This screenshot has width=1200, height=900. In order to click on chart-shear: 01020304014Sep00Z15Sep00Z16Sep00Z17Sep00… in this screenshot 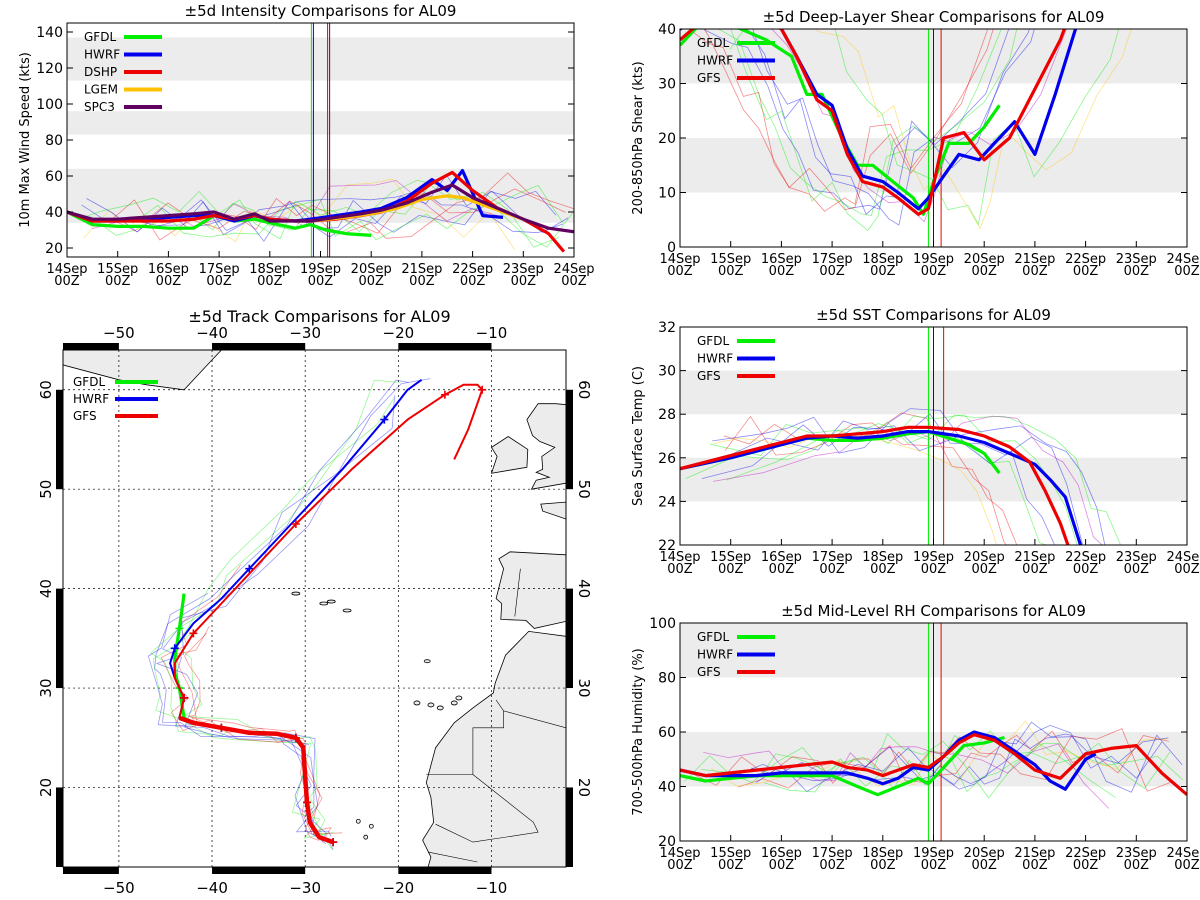, I will do `click(915, 143)`.